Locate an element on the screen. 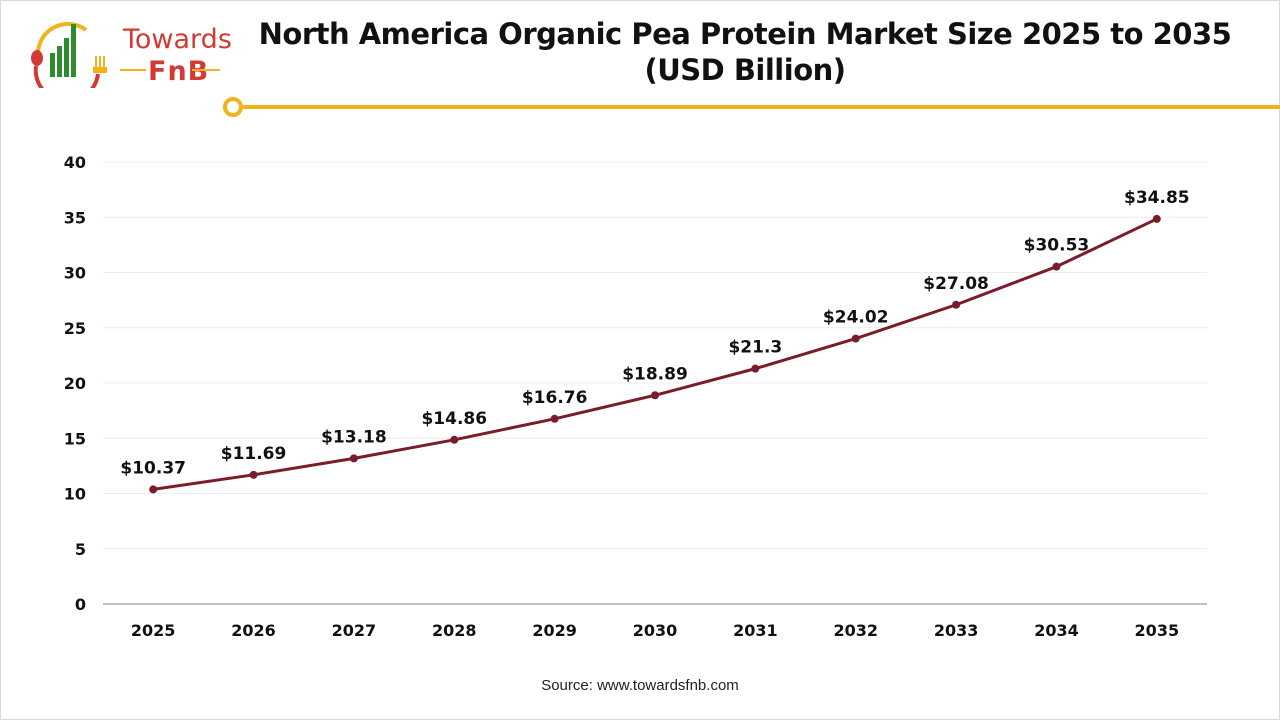  x-tick-label: 2031 is located at coordinates (755, 630).